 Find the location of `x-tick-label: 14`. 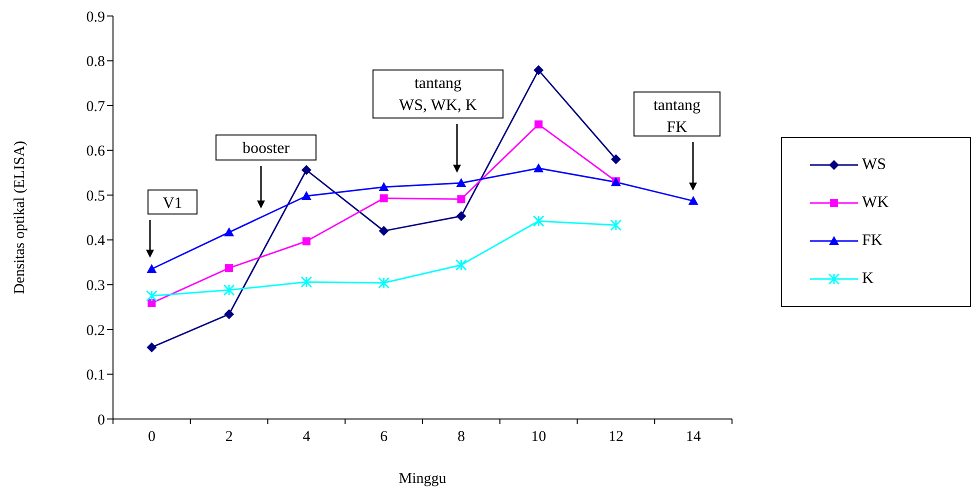

x-tick-label: 14 is located at coordinates (694, 437).